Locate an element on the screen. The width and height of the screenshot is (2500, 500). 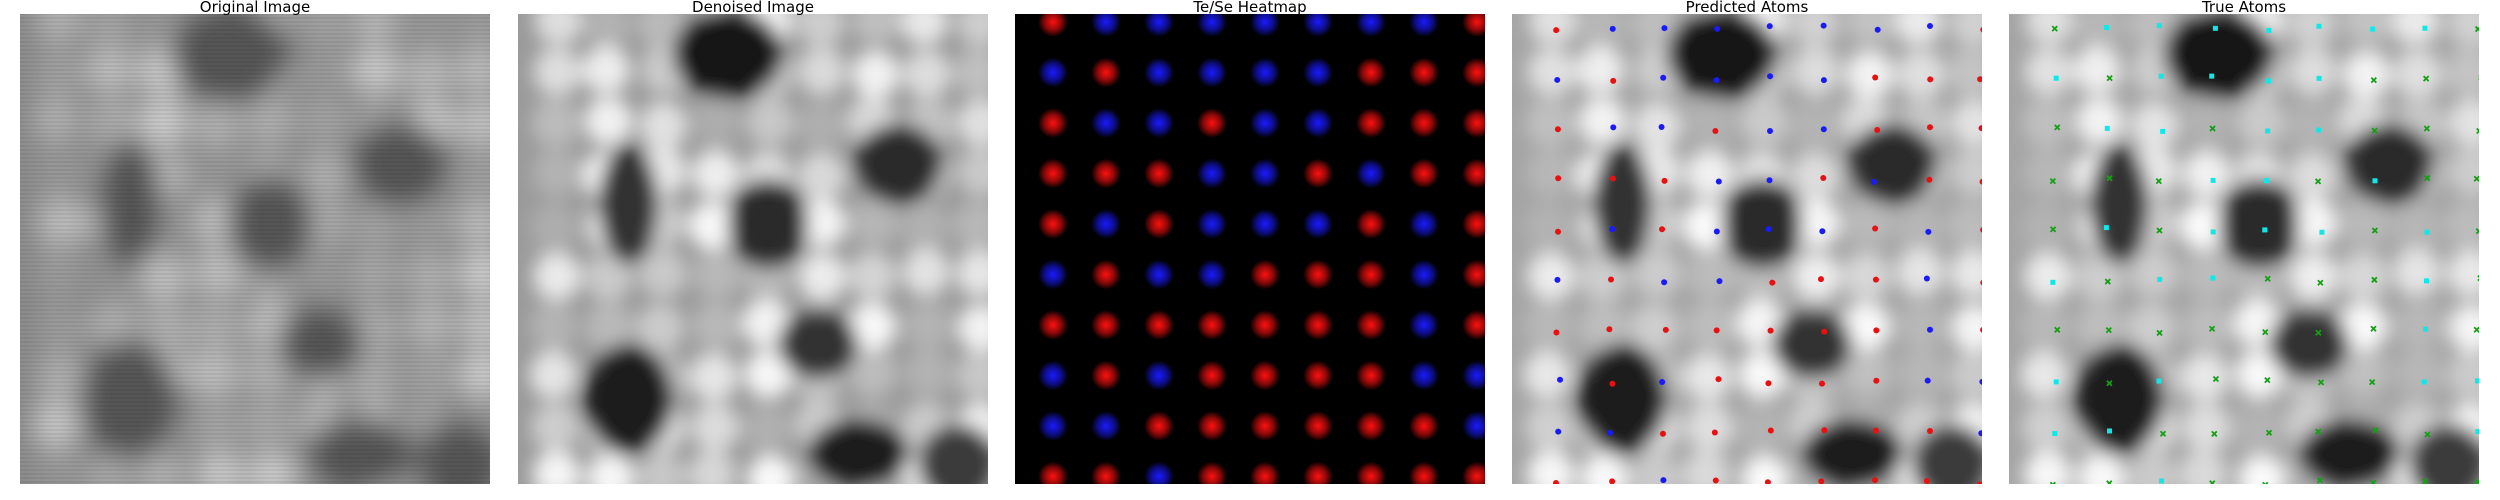
panel-title-heatmap: Te/Se Heatmap is located at coordinates (1250, 8).